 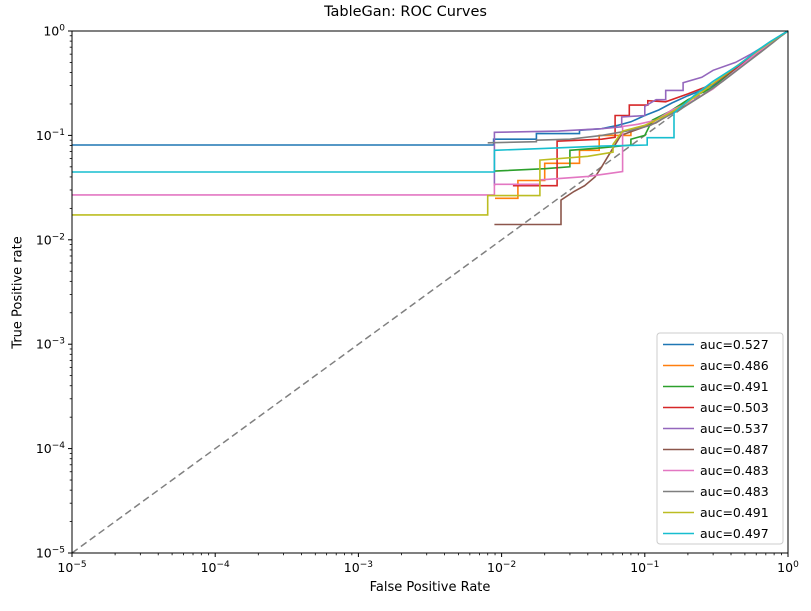 I want to click on legend-label-4: auc=0.503, so click(x=734, y=407).